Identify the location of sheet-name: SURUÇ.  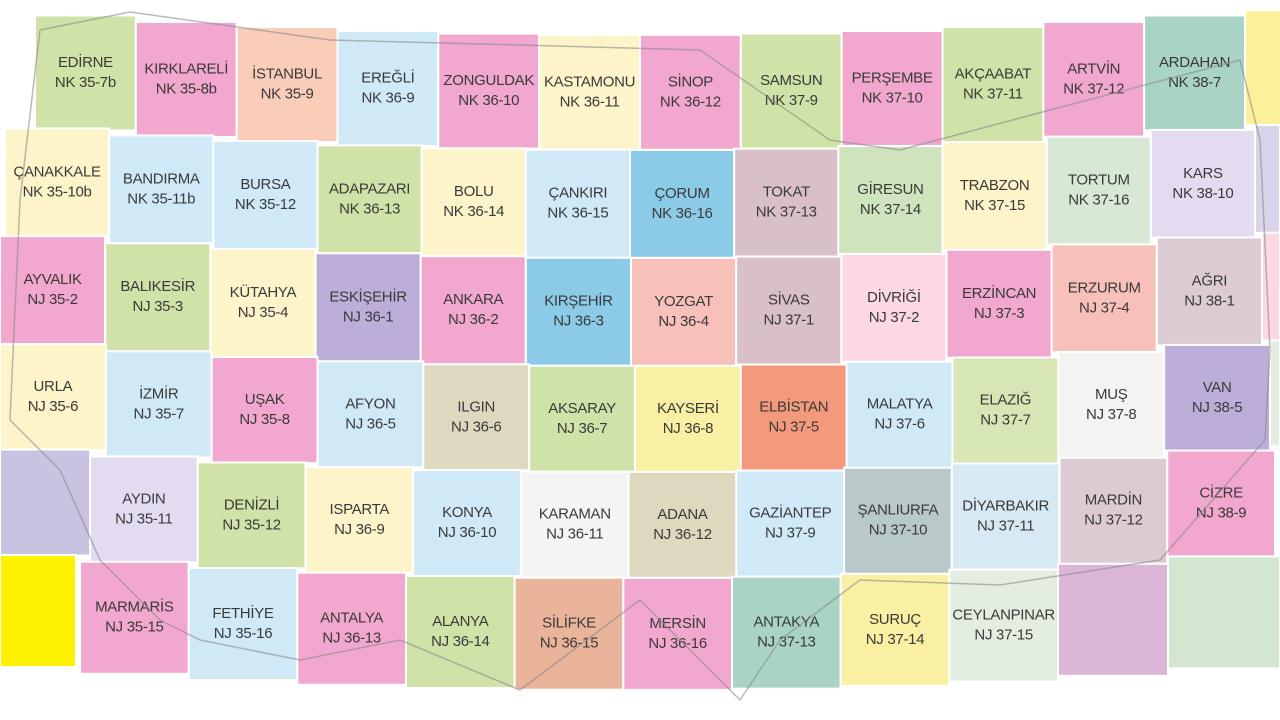
(895, 619).